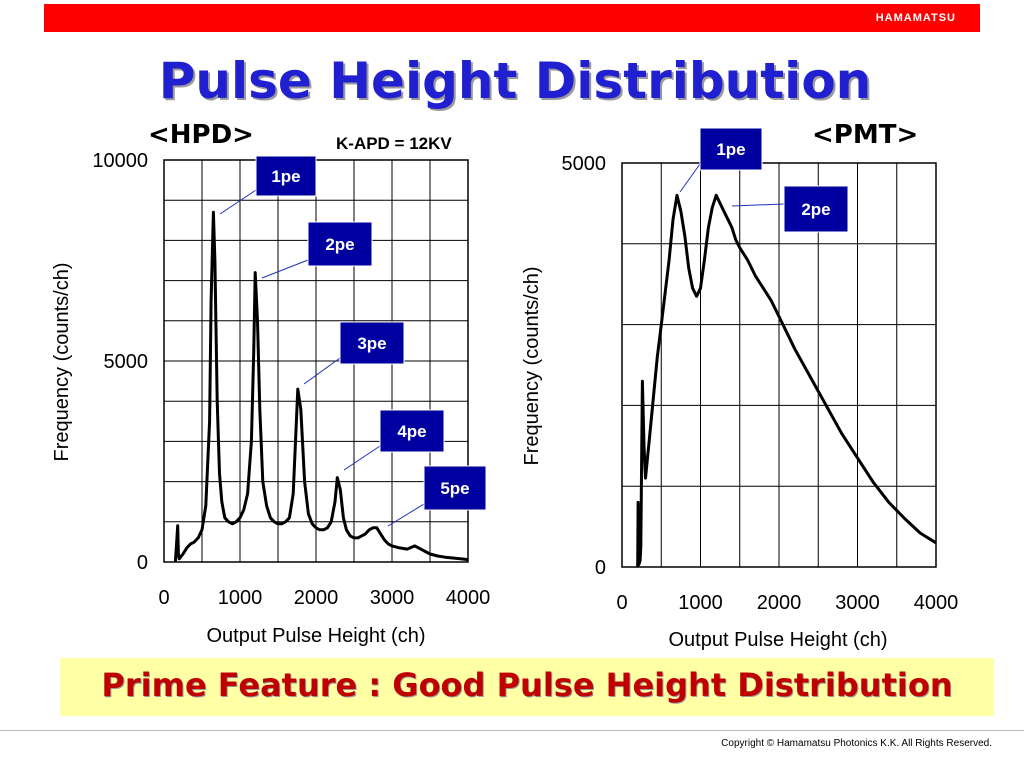  Describe the element at coordinates (600, 568) in the screenshot. I see `pmt-ytick-label: 0` at that location.